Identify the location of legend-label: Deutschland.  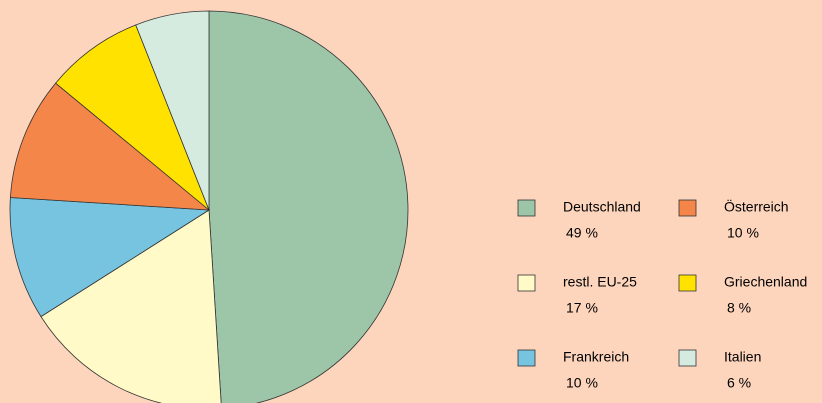
(602, 207).